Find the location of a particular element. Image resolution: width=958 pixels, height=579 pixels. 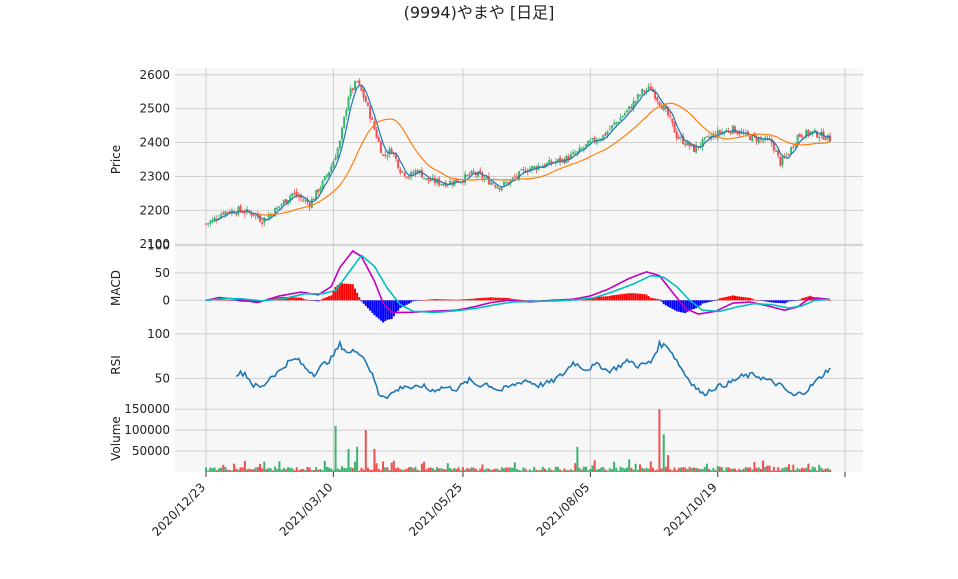

price-ytick-label: 2400 is located at coordinates (154, 143).